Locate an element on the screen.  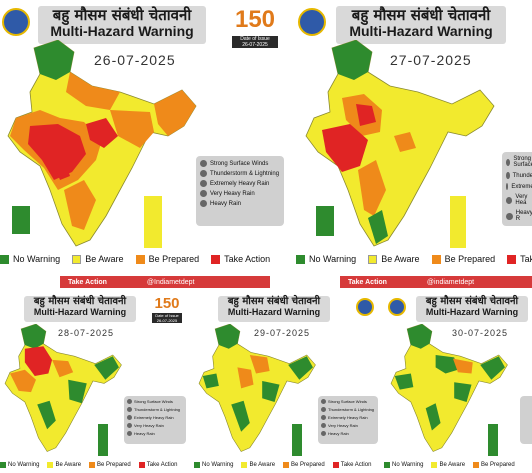
forecast-date: 27-07-2025 is located at coordinates (431, 60).